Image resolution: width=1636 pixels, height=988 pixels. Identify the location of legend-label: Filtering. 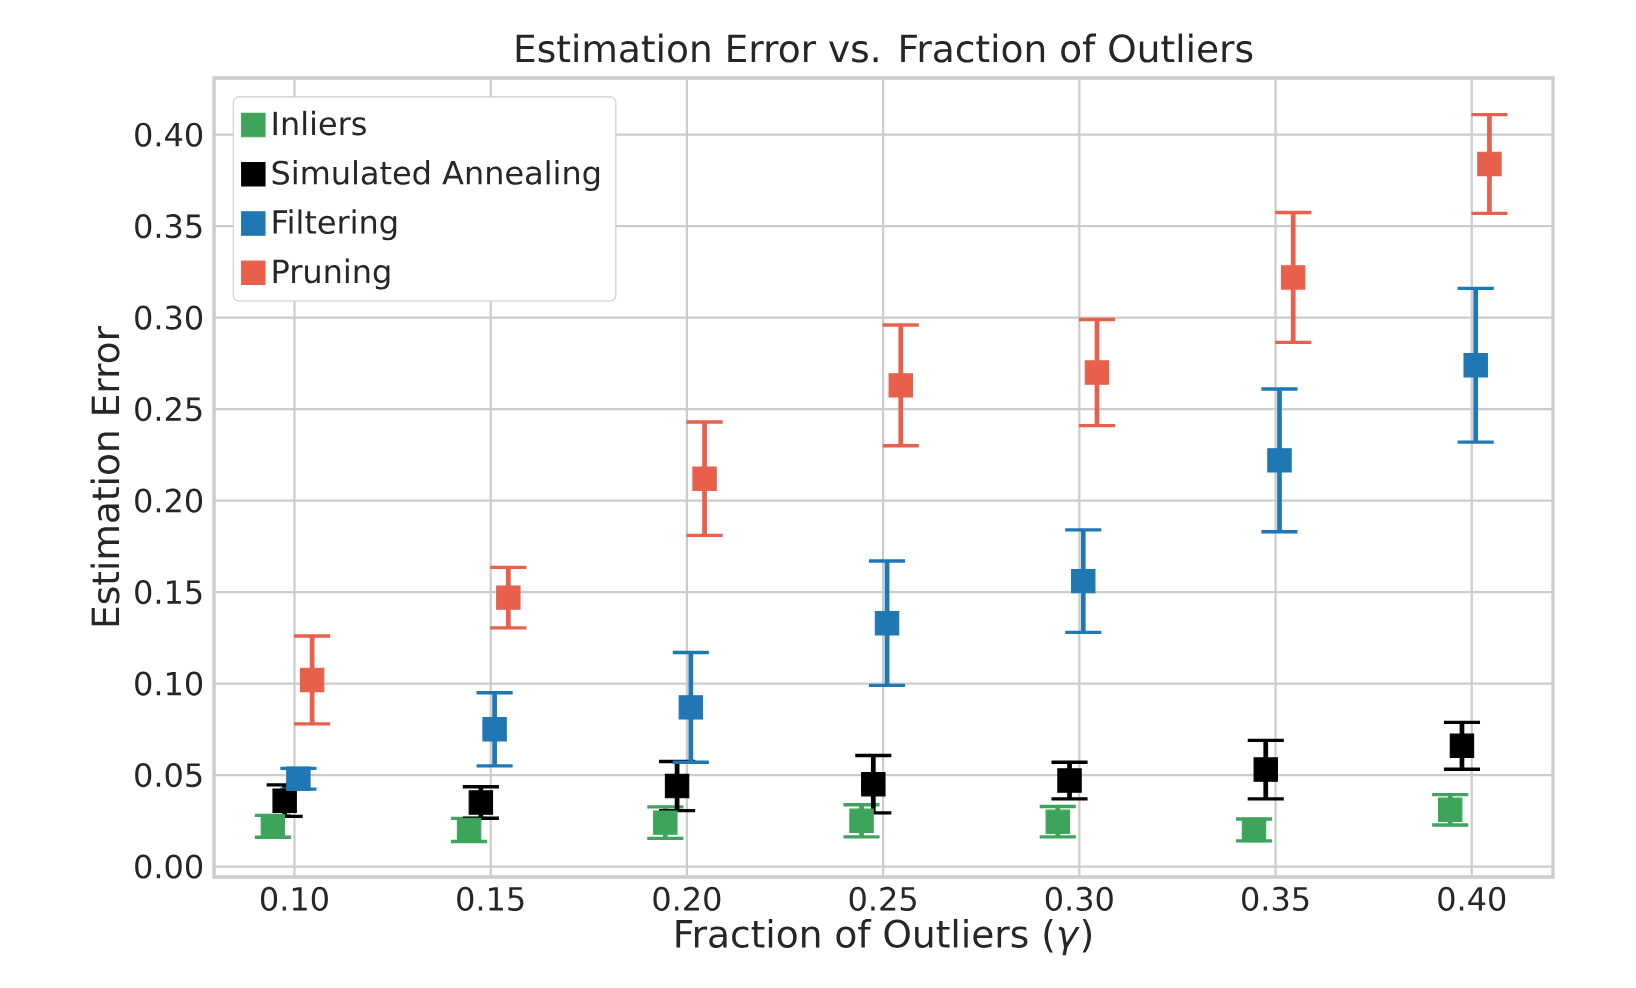
(335, 225).